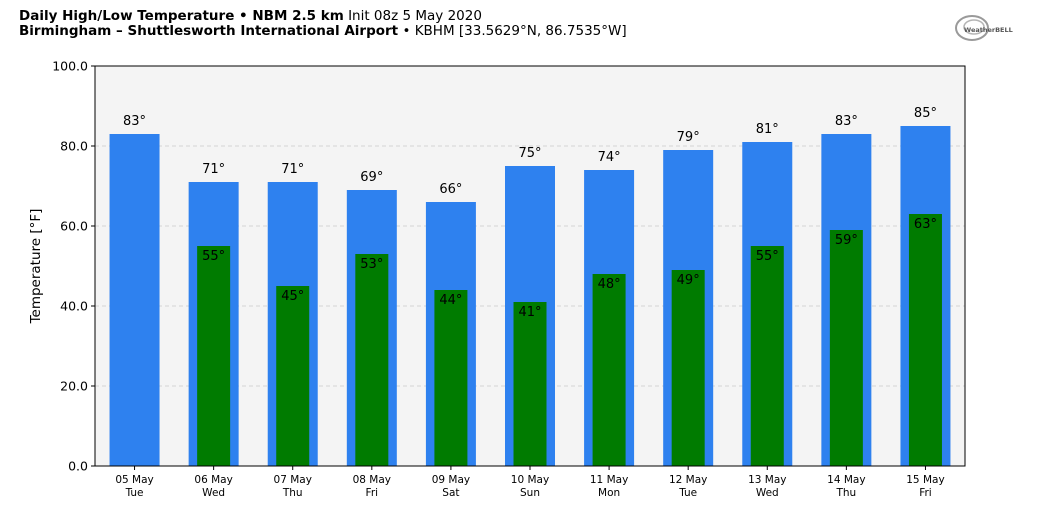  What do you see at coordinates (213, 480) in the screenshot?
I see `x-tick-date: 06 May` at bounding box center [213, 480].